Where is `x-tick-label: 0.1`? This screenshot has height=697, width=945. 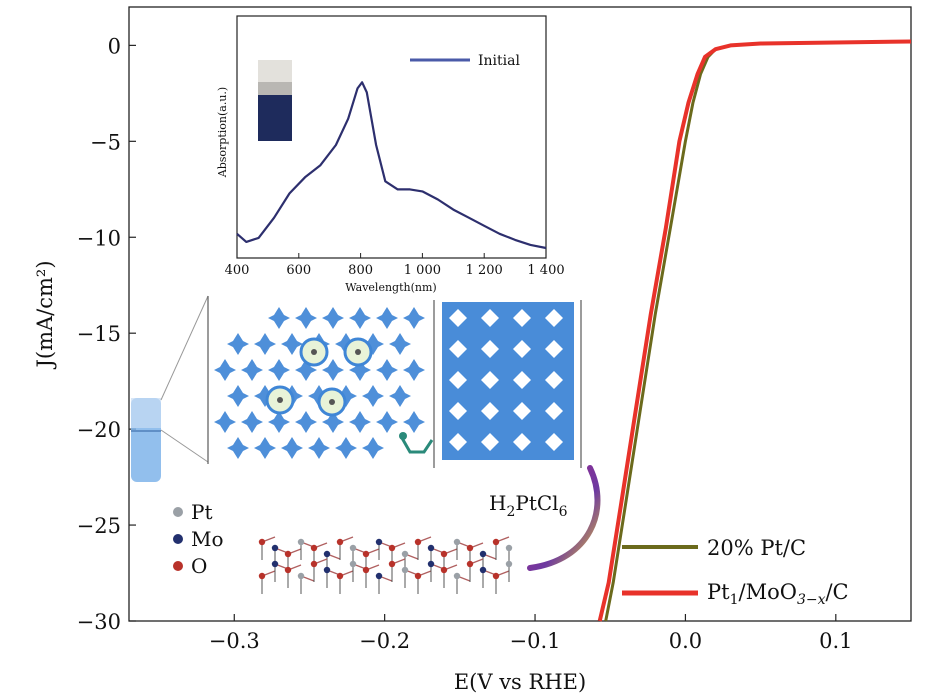 x-tick-label: 0.1 is located at coordinates (835, 641).